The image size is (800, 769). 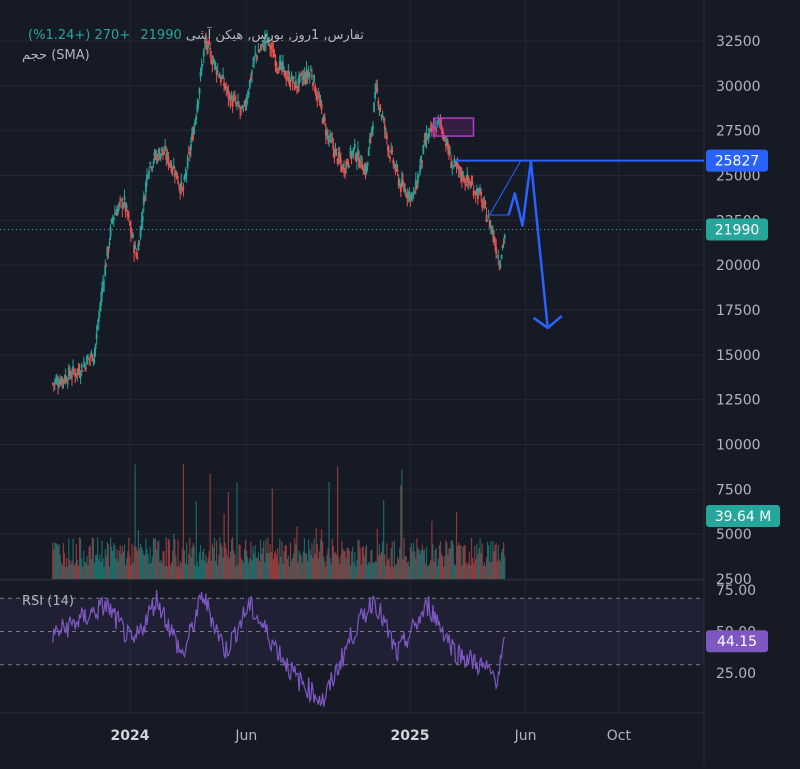 What do you see at coordinates (743, 516) in the screenshot?
I see `volume-axis-label-bg` at bounding box center [743, 516].